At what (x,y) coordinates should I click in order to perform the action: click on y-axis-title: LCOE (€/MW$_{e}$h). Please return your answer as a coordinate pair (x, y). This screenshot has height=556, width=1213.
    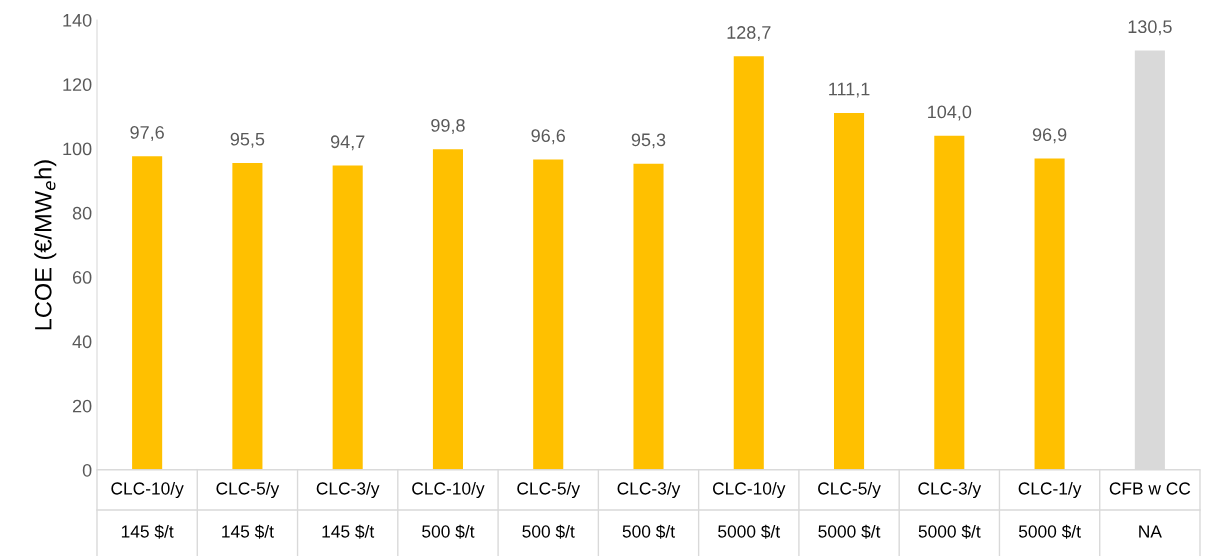
    Looking at the image, I should click on (45, 245).